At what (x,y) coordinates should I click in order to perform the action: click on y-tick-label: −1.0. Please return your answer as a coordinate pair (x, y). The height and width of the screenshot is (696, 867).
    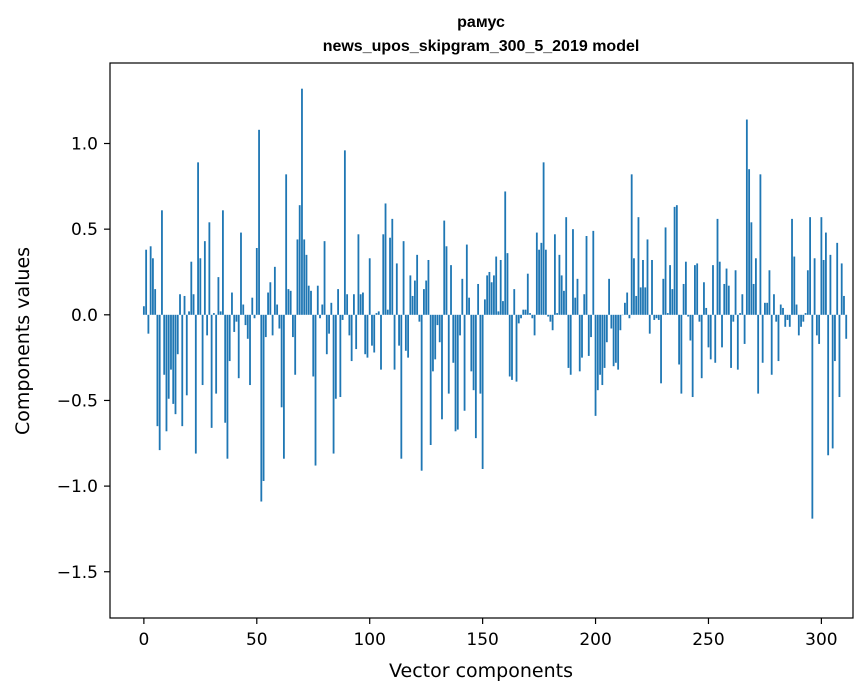
    Looking at the image, I should click on (77, 487).